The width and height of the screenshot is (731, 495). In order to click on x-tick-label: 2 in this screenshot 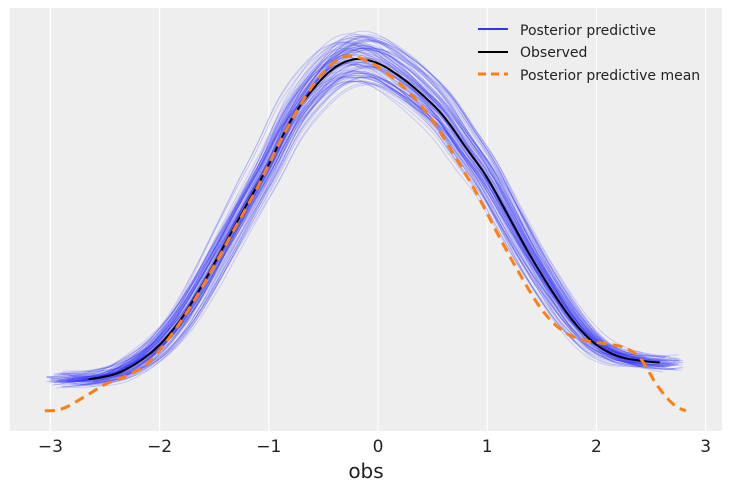, I will do `click(596, 447)`.